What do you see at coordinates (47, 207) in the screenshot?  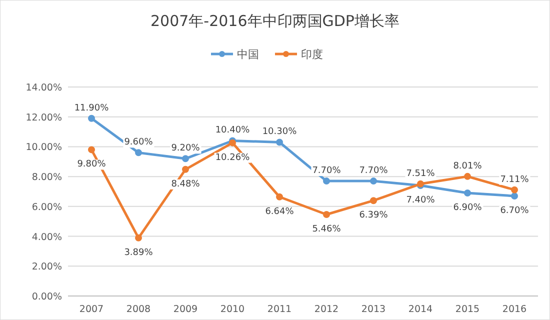 I see `y-tick-label: 6.00%` at bounding box center [47, 207].